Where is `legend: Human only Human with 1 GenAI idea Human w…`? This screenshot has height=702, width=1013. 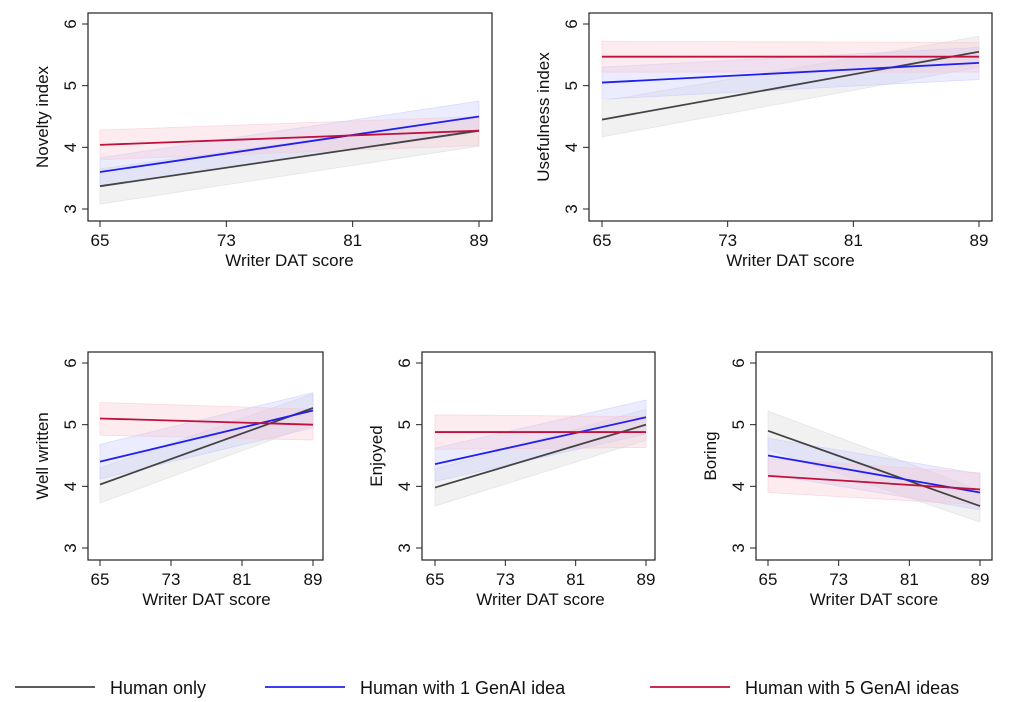 legend: Human only Human with 1 GenAI idea Human w… is located at coordinates (487, 688).